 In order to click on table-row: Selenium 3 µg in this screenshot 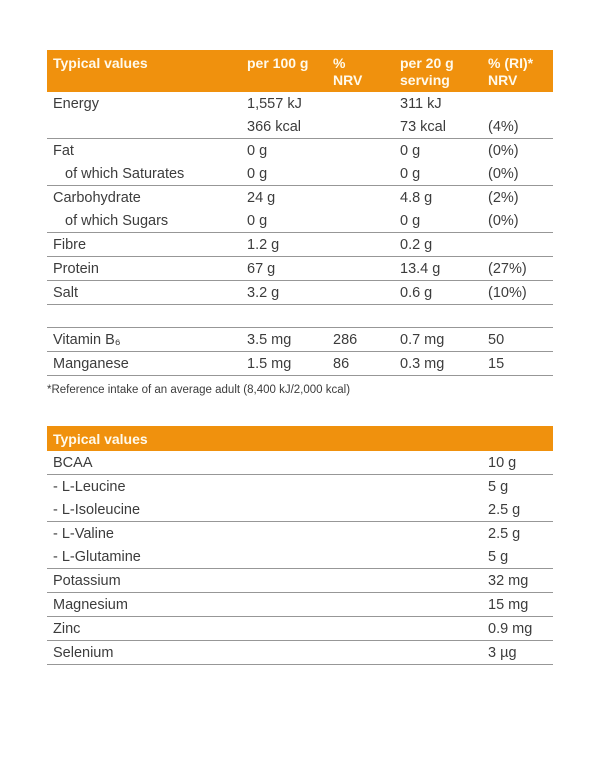, I will do `click(300, 653)`.